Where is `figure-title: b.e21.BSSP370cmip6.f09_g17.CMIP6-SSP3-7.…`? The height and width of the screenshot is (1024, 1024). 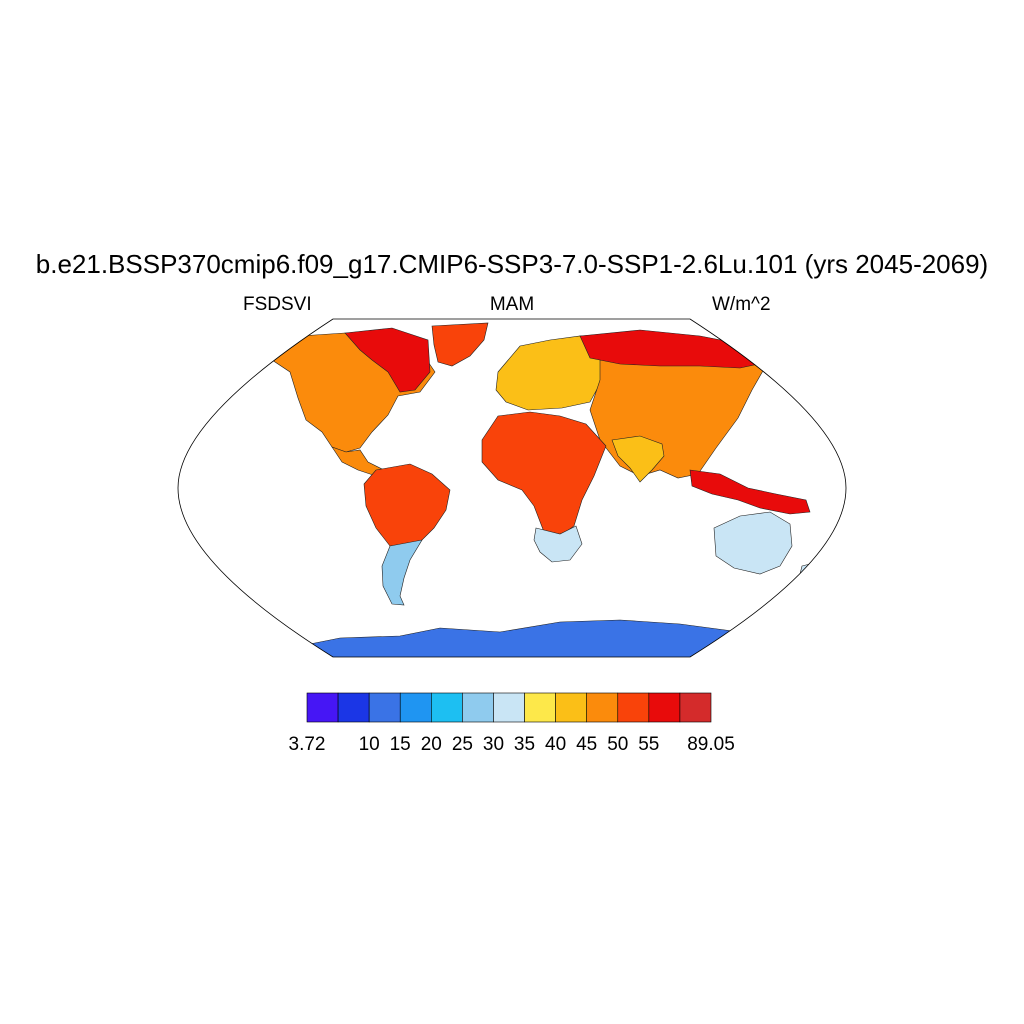
figure-title: b.e21.BSSP370cmip6.f09_g17.CMIP6-SSP3-7.… is located at coordinates (512, 264).